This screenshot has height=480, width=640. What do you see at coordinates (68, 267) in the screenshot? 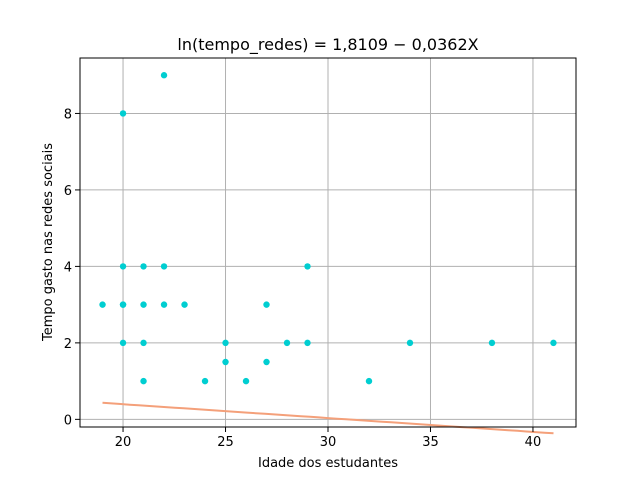
I see `y-tick-label: 4` at bounding box center [68, 267].